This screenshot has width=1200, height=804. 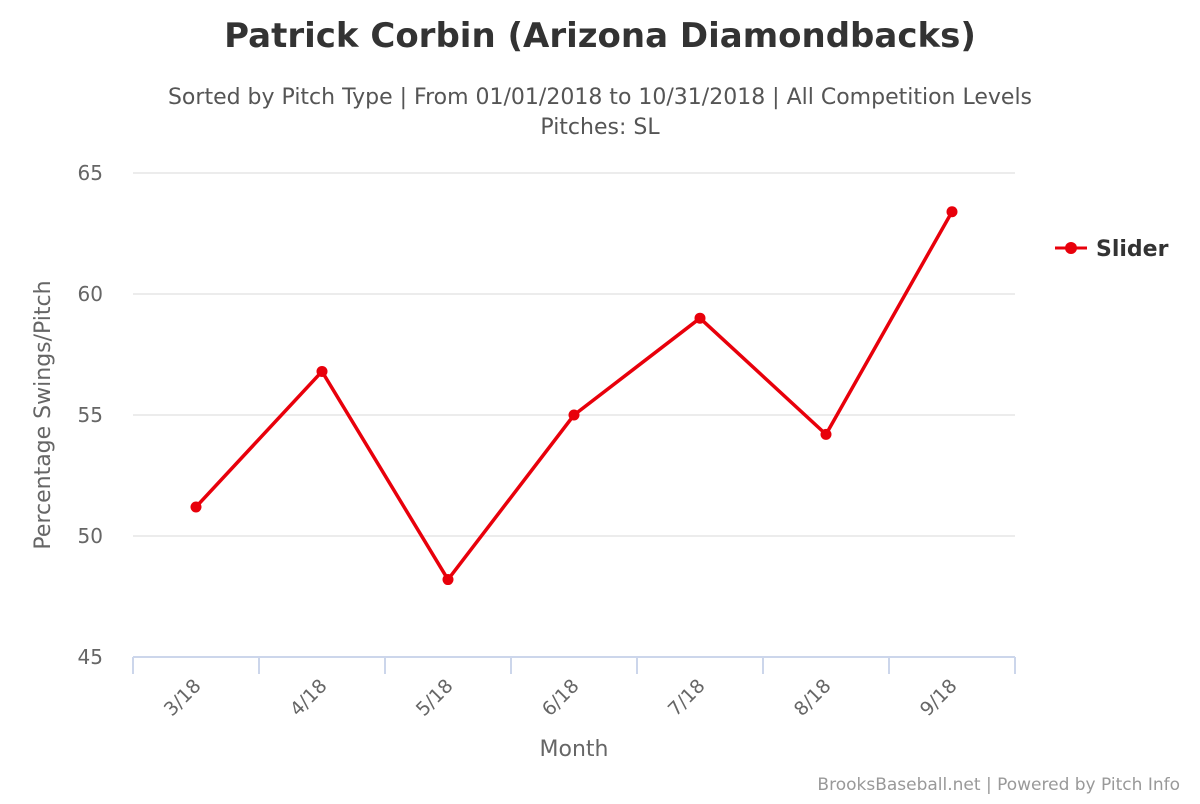 What do you see at coordinates (309, 698) in the screenshot?
I see `x-tick-label: 4/18` at bounding box center [309, 698].